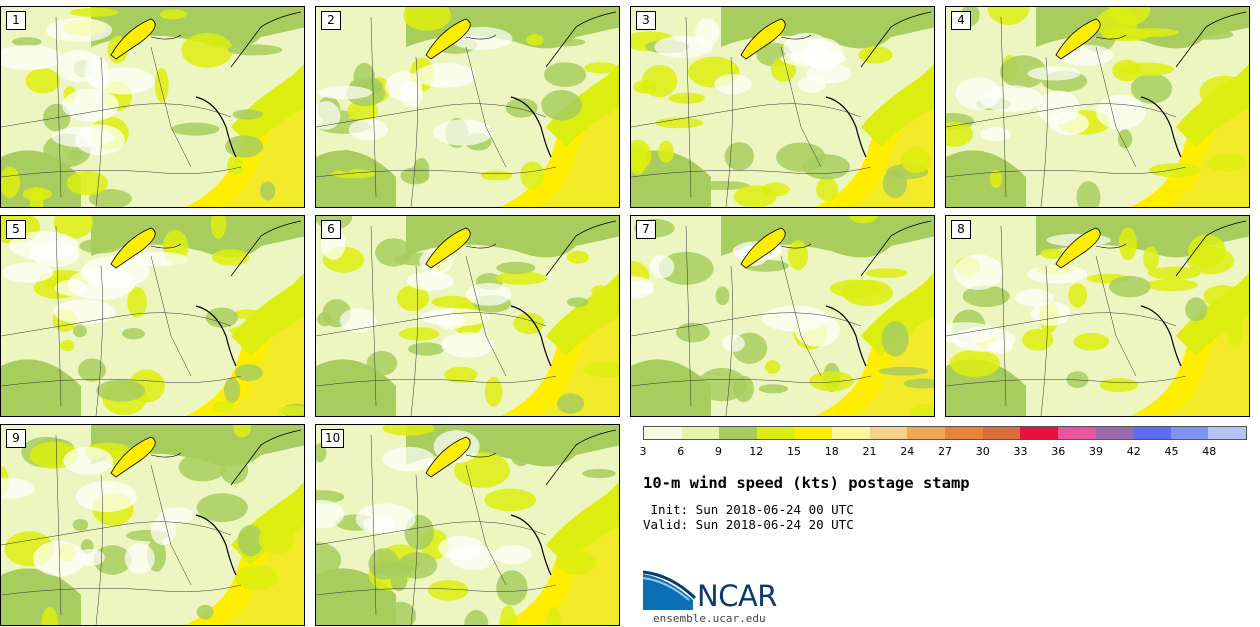 The width and height of the screenshot is (1260, 627). I want to click on map-panel-10: 10, so click(467, 525).